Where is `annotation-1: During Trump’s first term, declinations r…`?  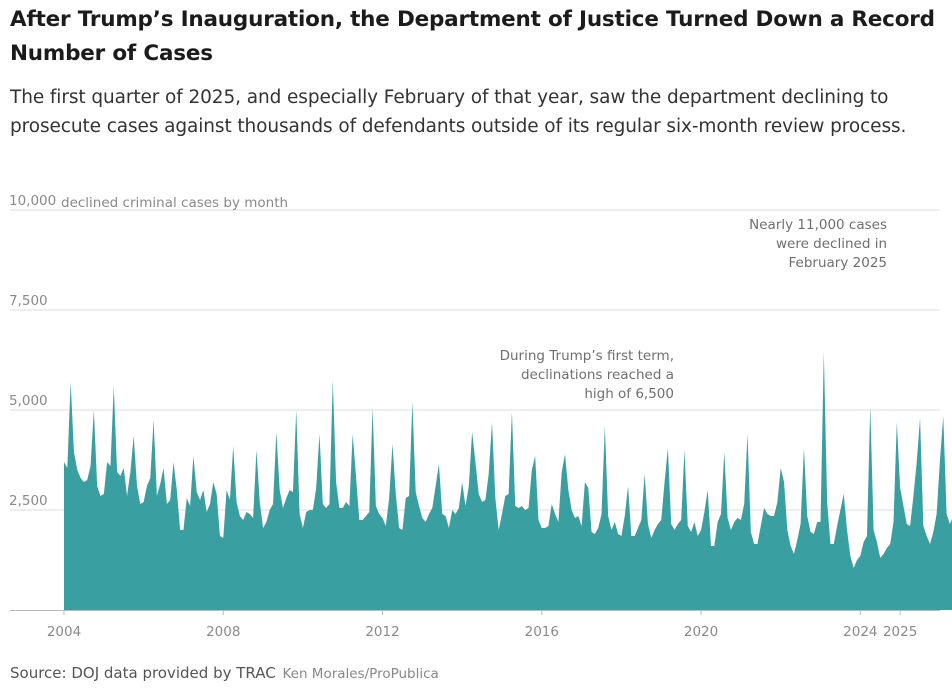
annotation-1: During Trump’s first term, declinations r… is located at coordinates (587, 375).